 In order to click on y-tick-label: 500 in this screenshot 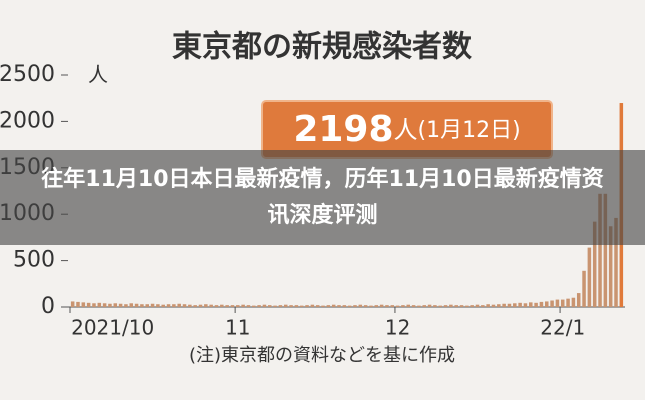, I will do `click(34, 260)`.